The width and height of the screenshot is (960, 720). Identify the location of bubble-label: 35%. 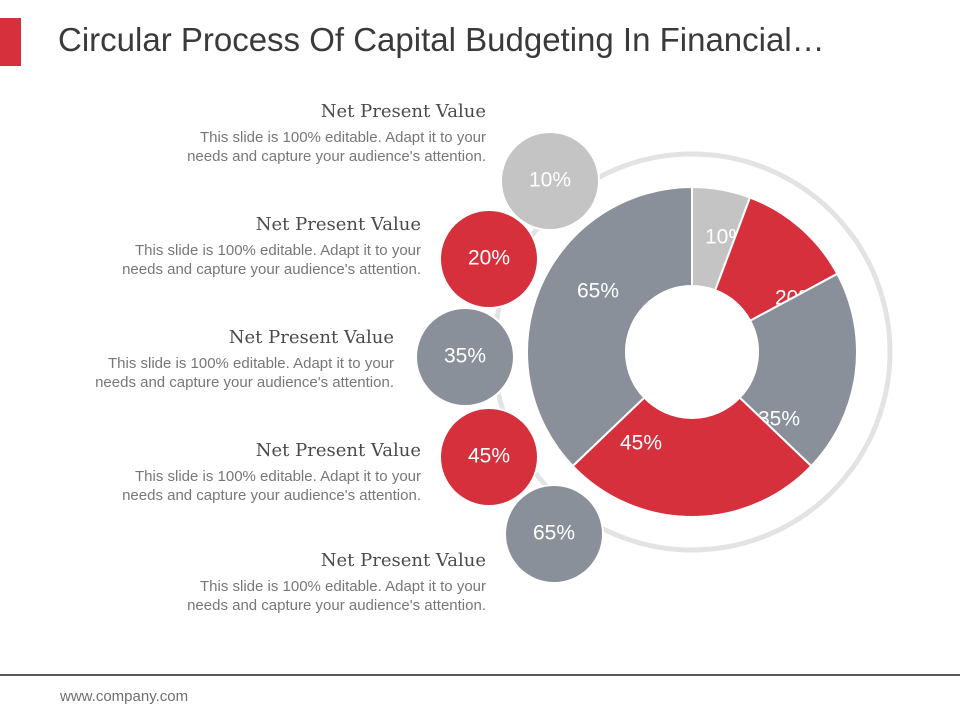
(465, 356).